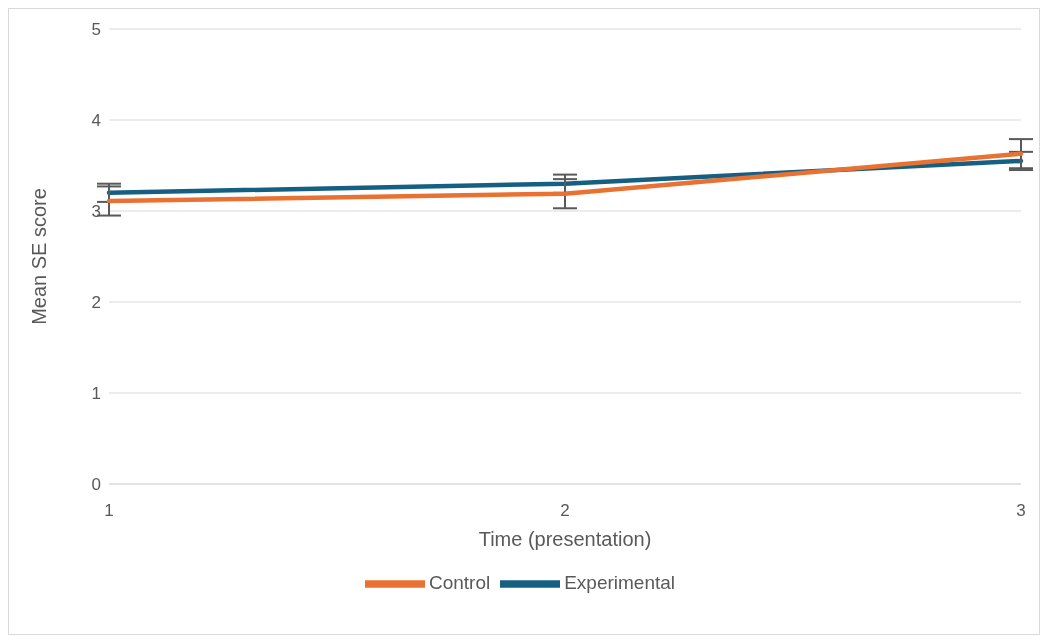  I want to click on y-tick-label: 4, so click(96, 121).